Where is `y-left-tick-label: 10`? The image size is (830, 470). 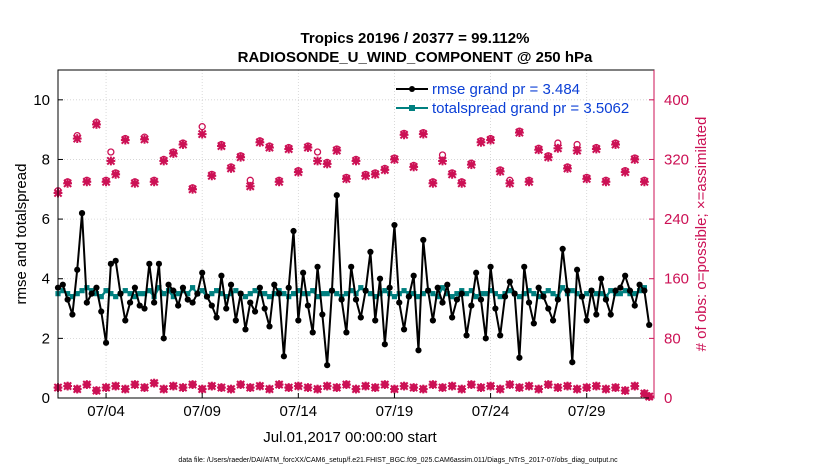 y-left-tick-label: 10 is located at coordinates (41, 100).